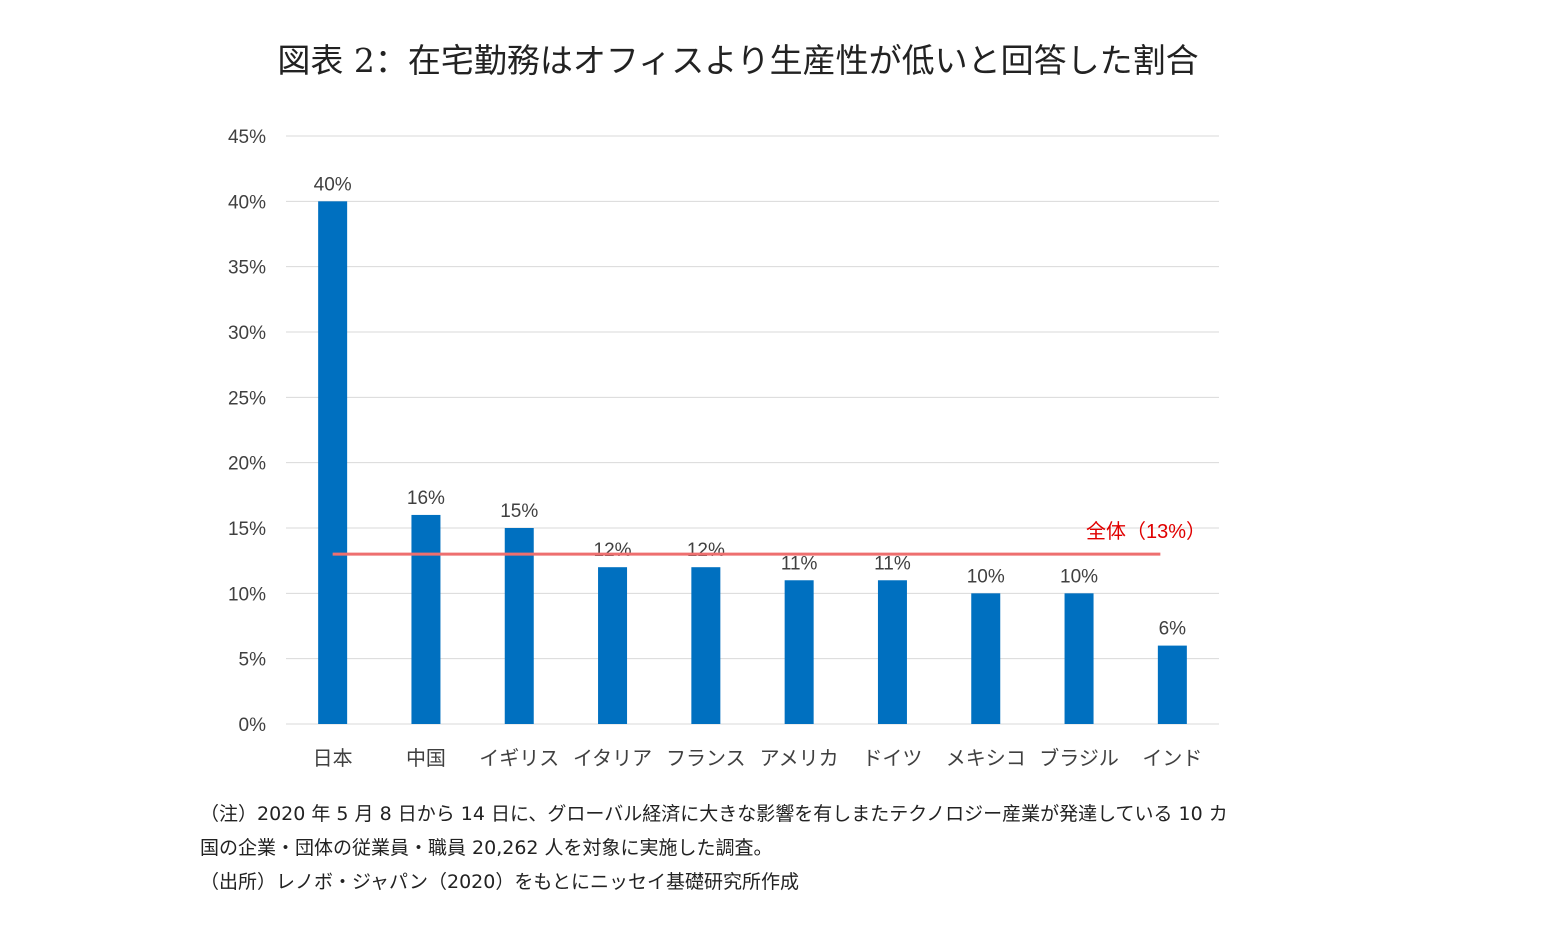 The image size is (1568, 935). What do you see at coordinates (333, 758) in the screenshot?
I see `category-label: 日本` at bounding box center [333, 758].